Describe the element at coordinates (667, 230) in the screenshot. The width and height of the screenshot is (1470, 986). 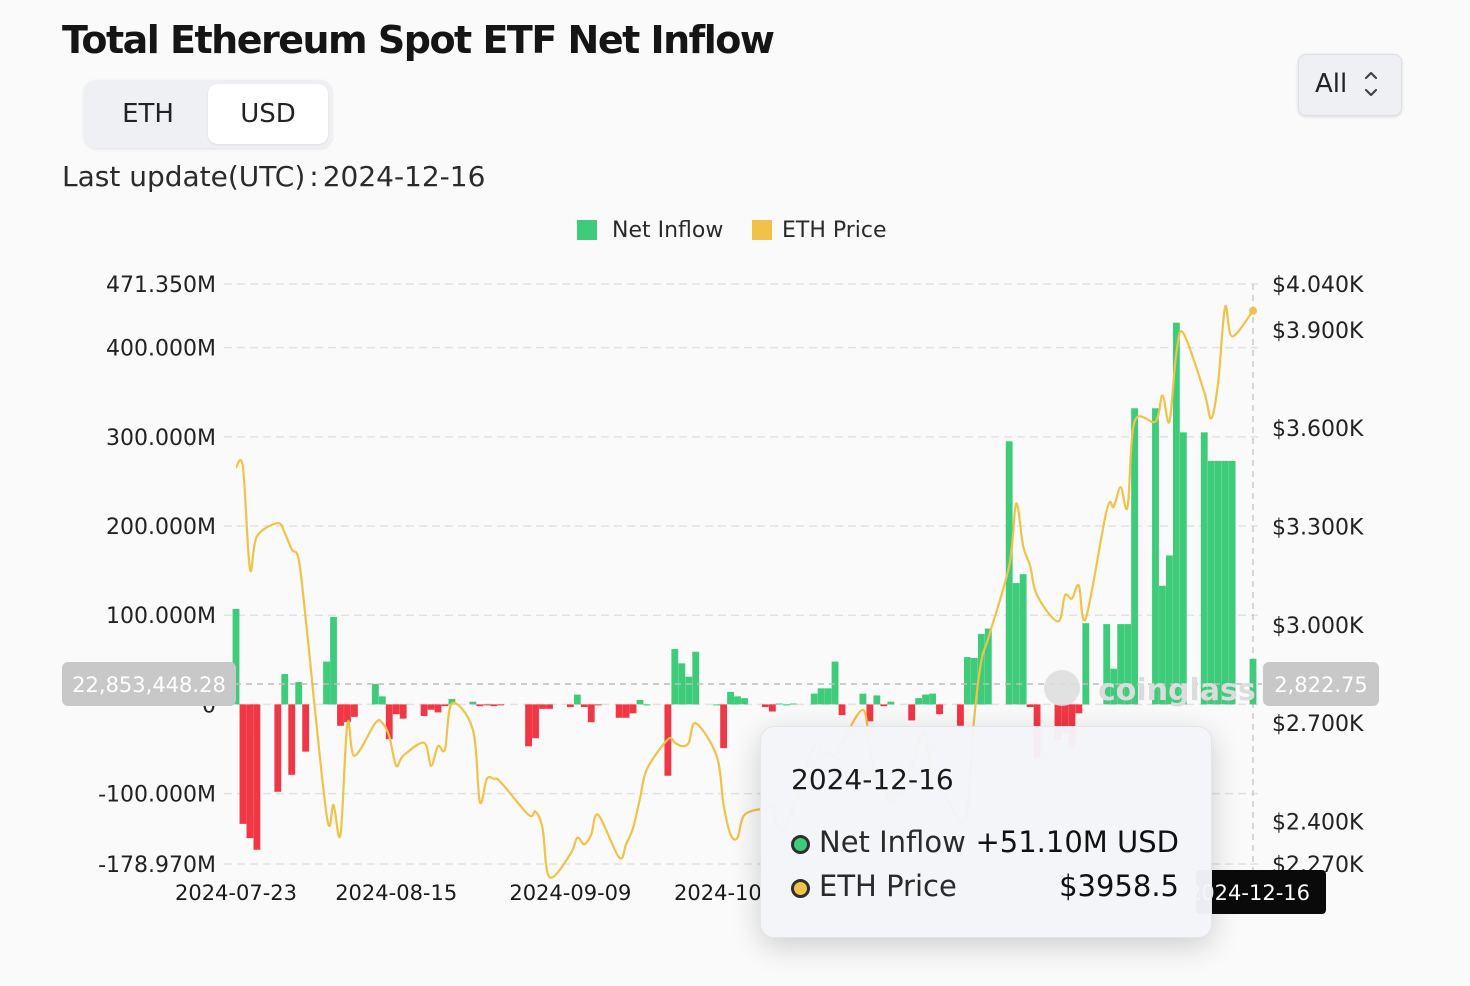
I see `legend-net-inflow-label: Net Inflow` at that location.